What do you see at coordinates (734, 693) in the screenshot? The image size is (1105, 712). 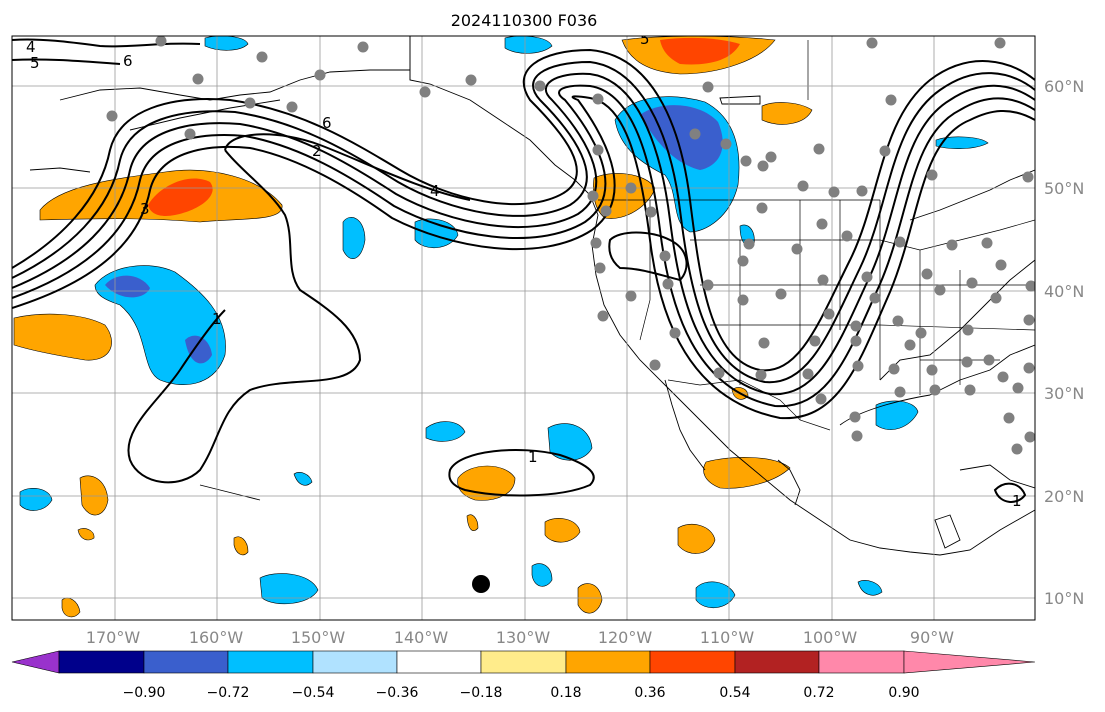 I see `colorbar-tick-label: 0.54` at bounding box center [734, 693].